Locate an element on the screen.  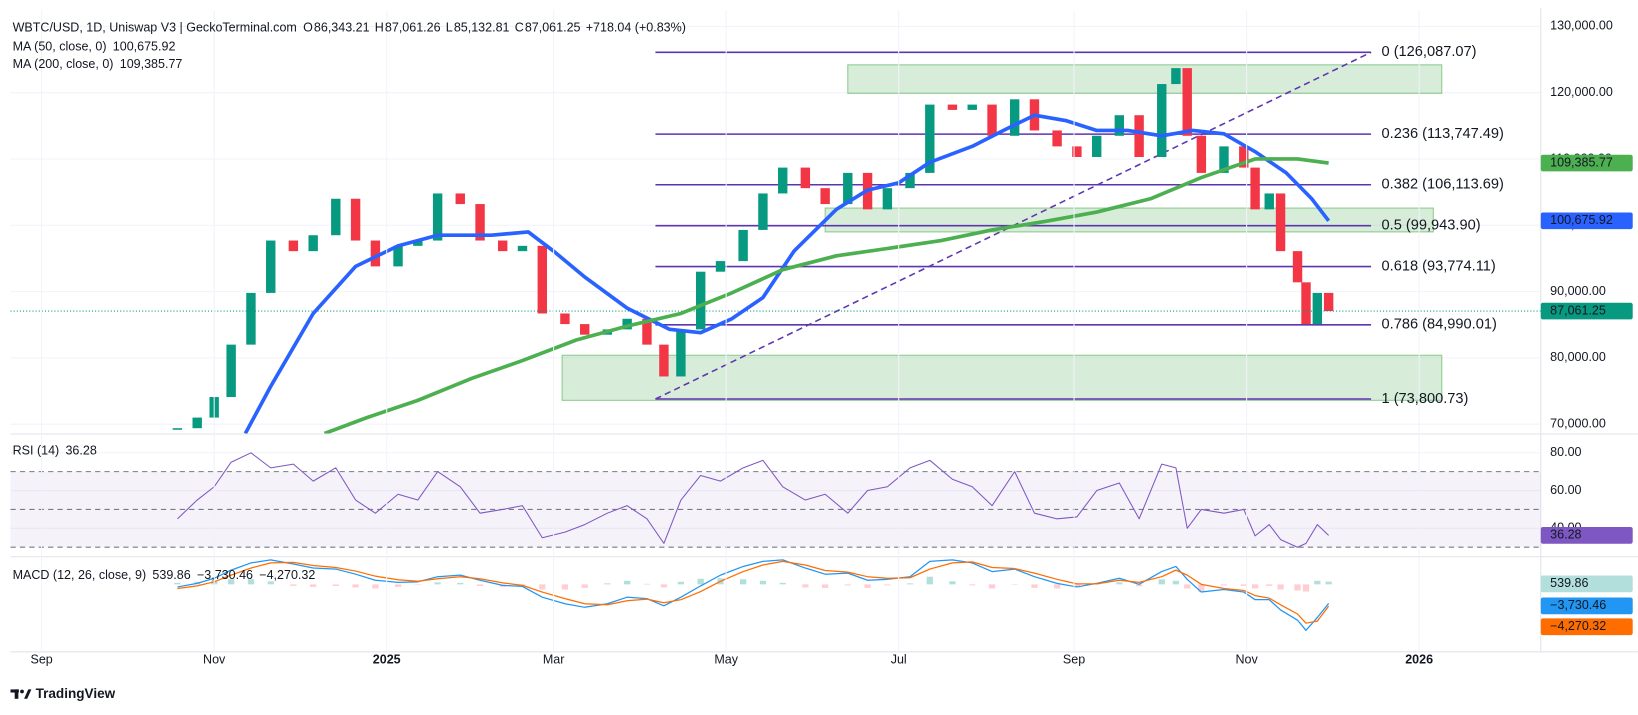
macd-line is located at coordinates (753, 595).